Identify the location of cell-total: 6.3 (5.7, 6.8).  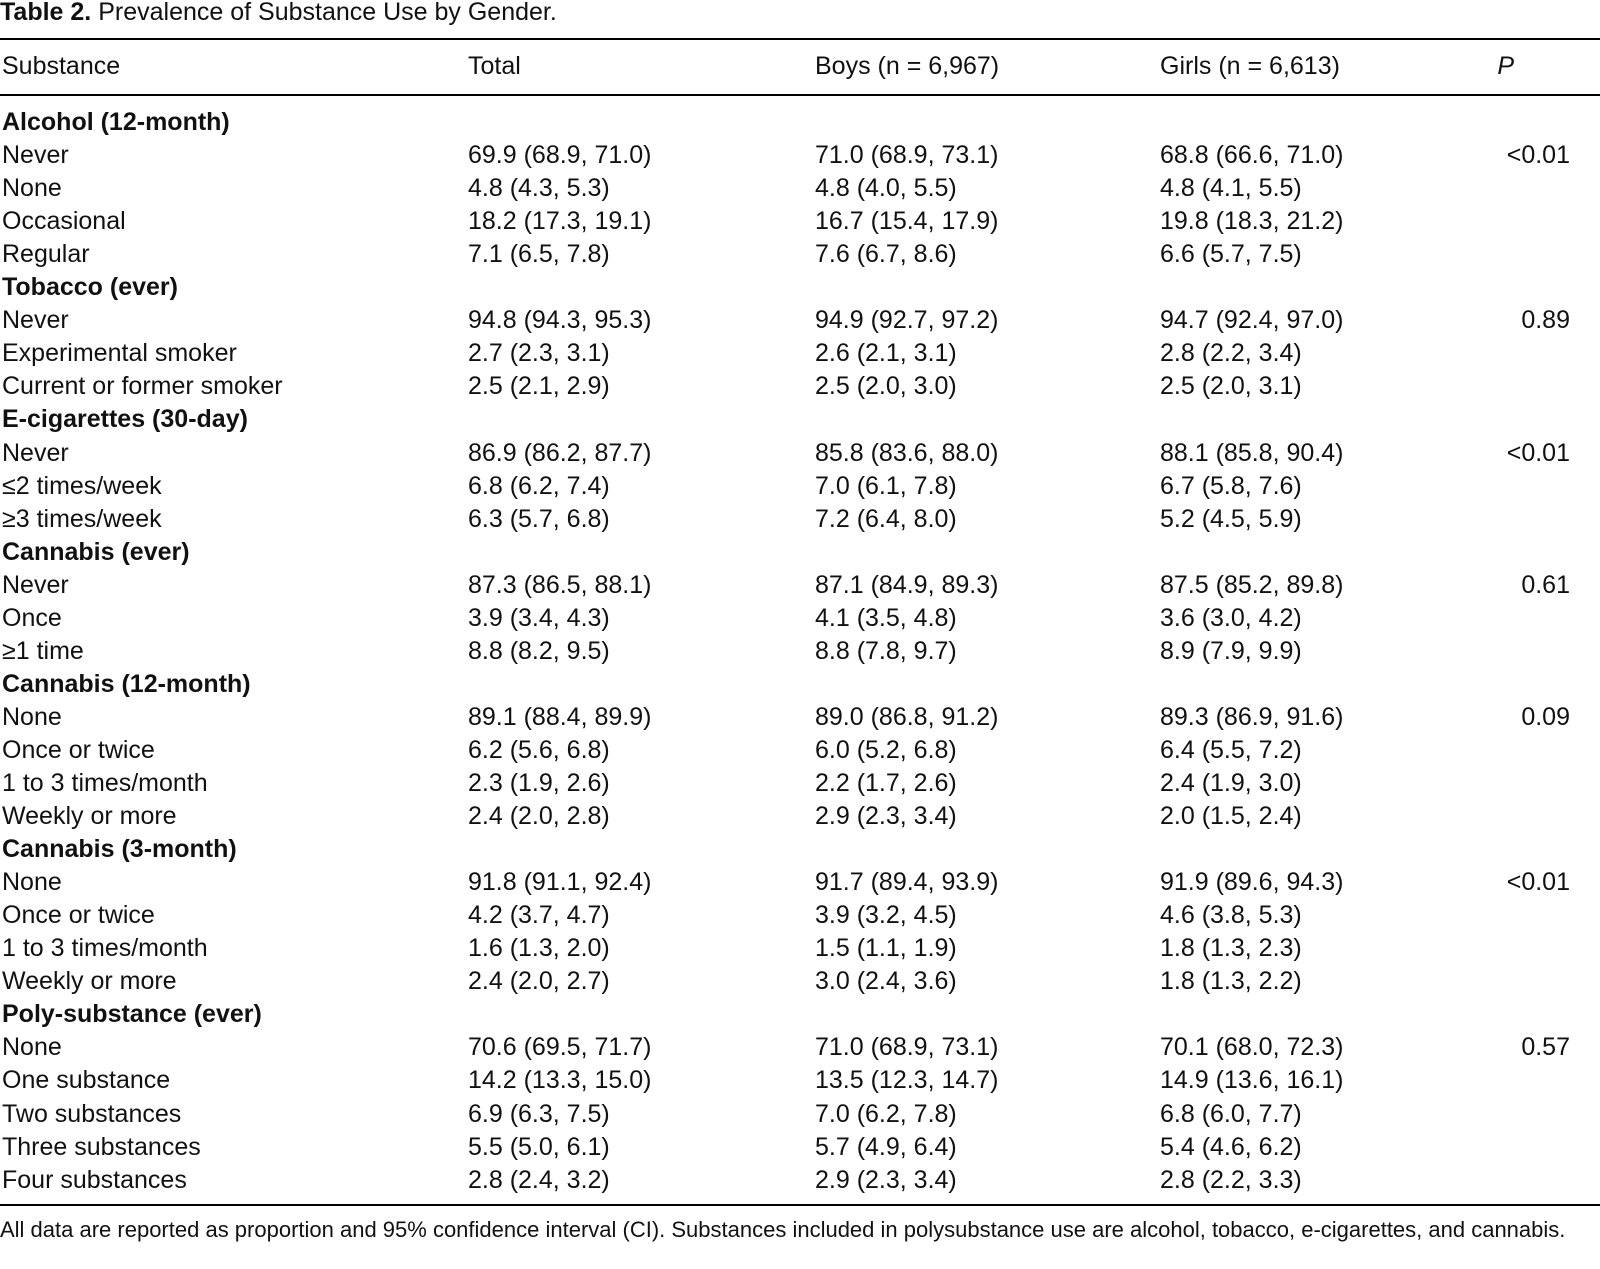
(539, 519).